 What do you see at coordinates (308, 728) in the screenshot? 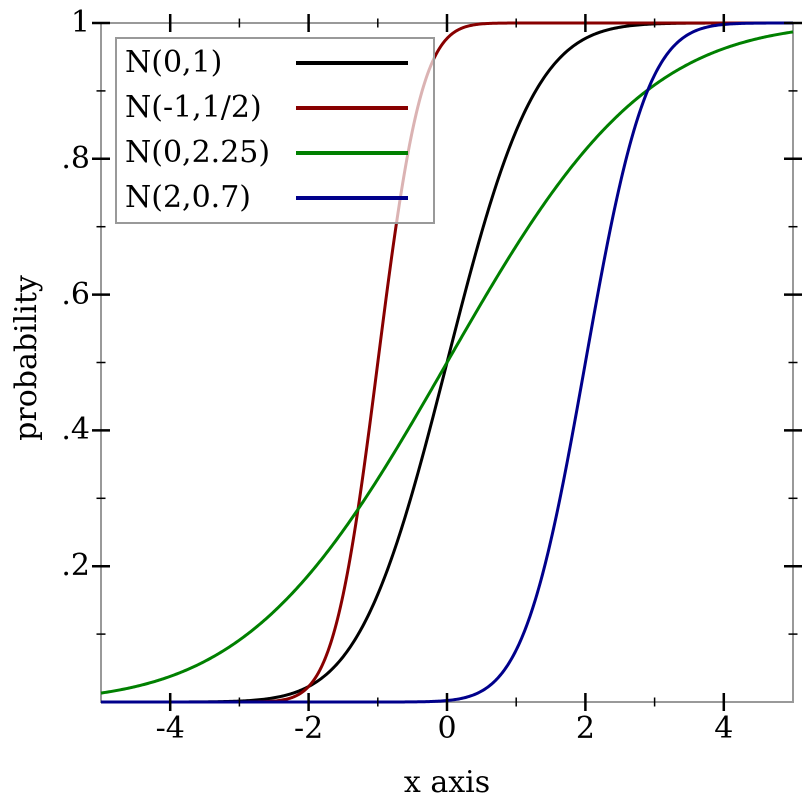
I see `x-tick-label: -2` at bounding box center [308, 728].